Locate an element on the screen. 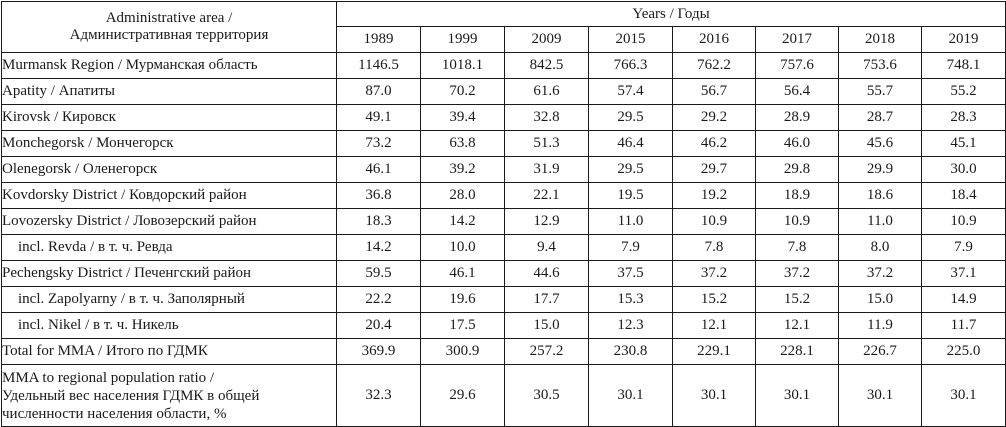 The width and height of the screenshot is (1006, 427). value-cell: 46.4 is located at coordinates (630, 143).